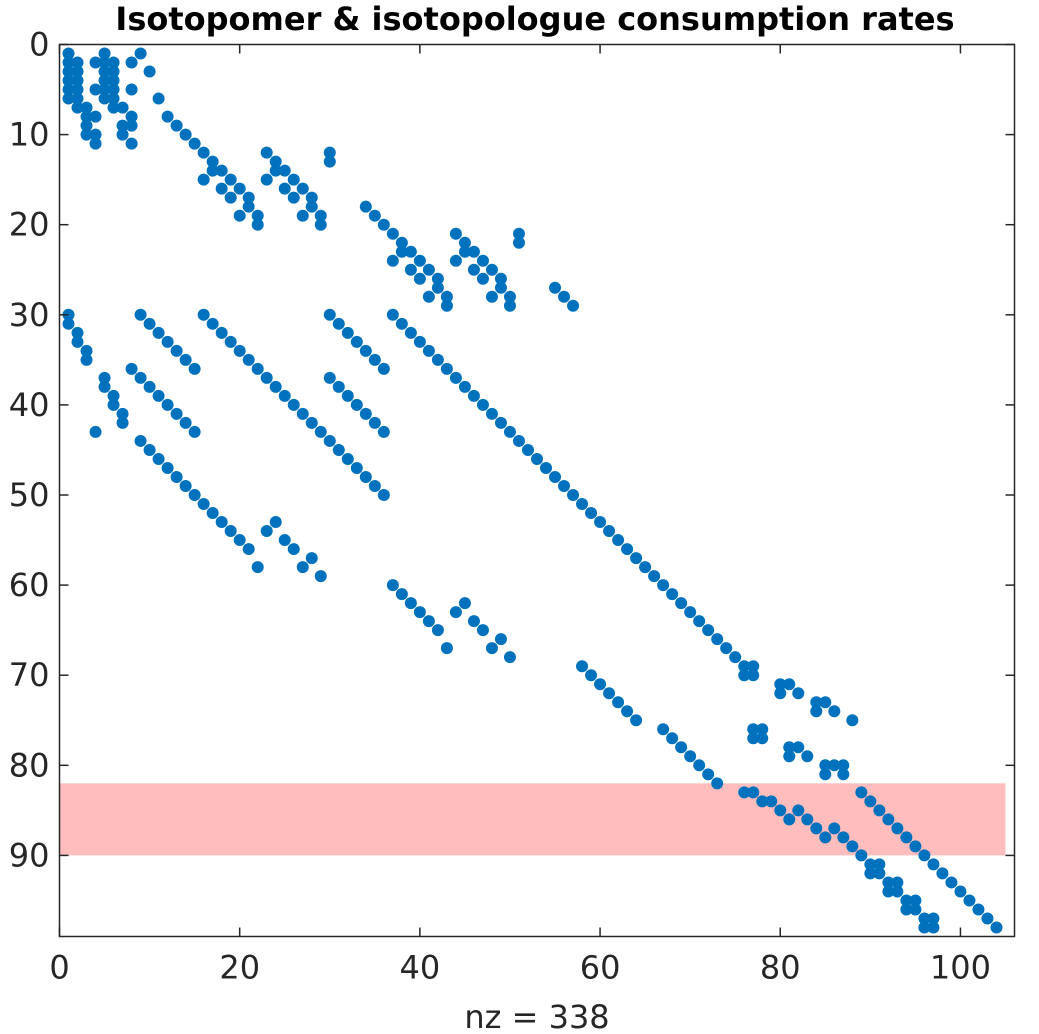 The height and width of the screenshot is (1034, 1039). What do you see at coordinates (239, 968) in the screenshot?
I see `x-tick-label: 20` at bounding box center [239, 968].